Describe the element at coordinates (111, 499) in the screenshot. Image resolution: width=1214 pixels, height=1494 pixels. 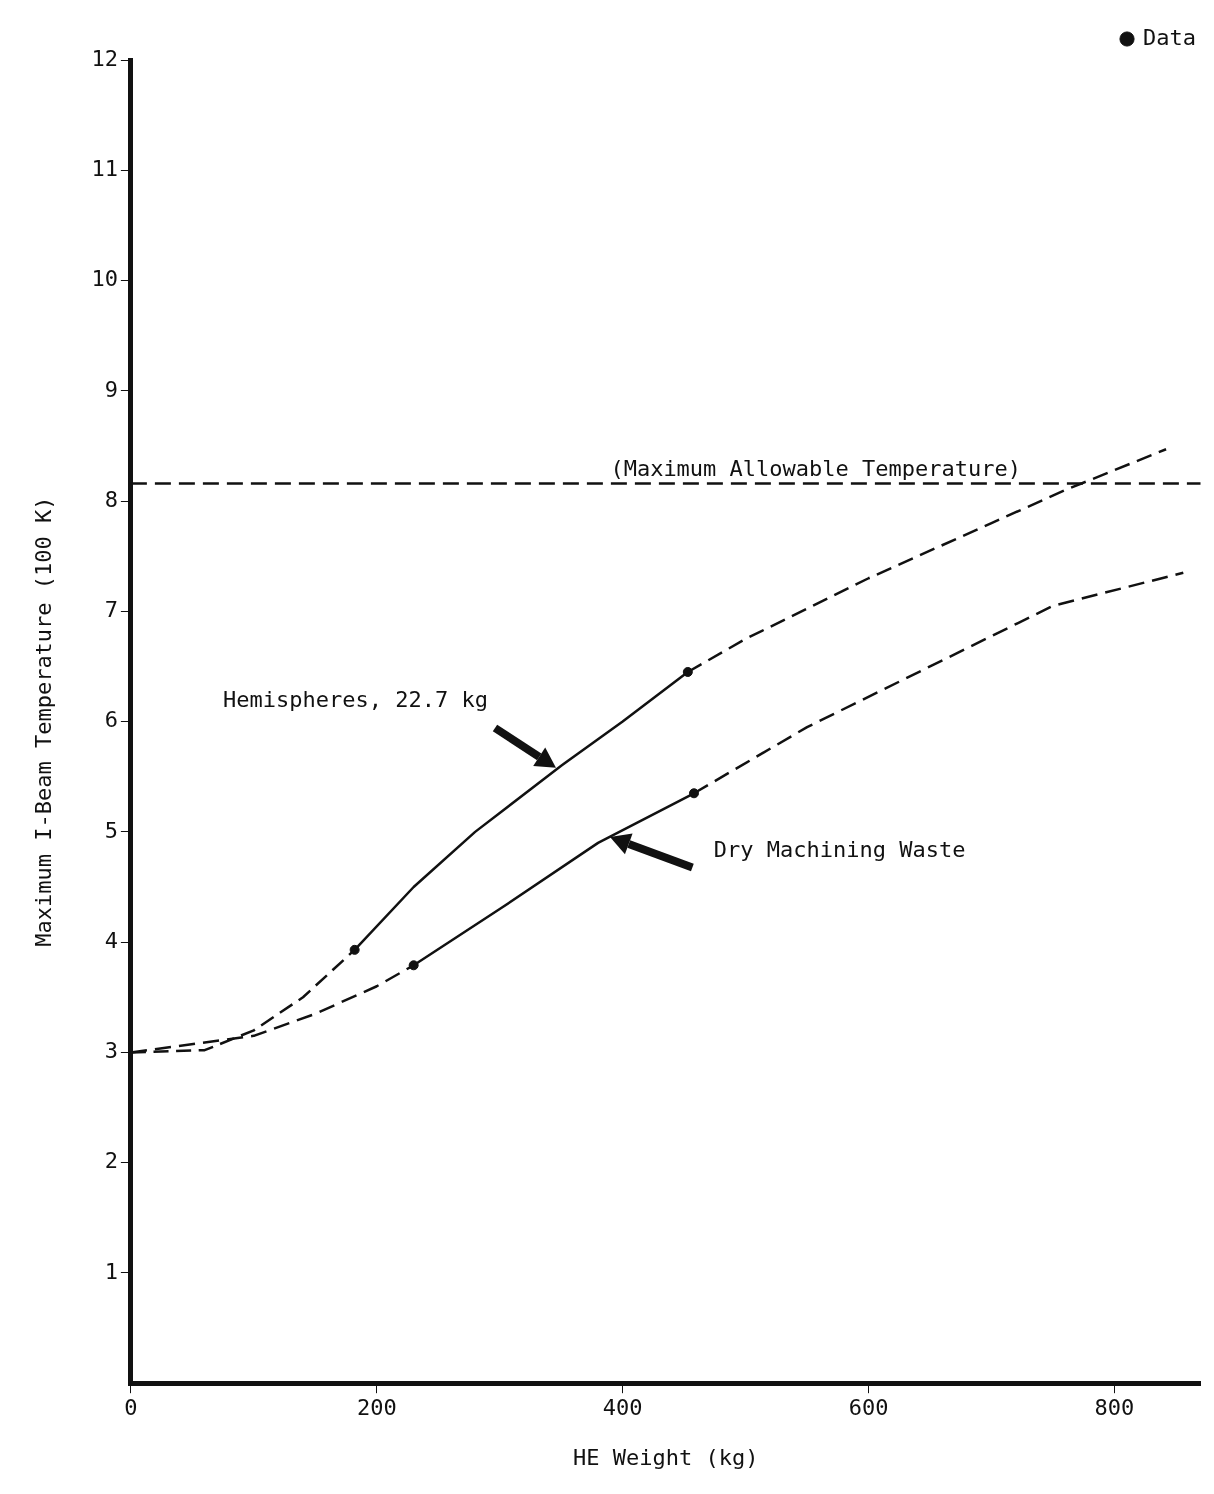
I see `y-tick-label: 8` at that location.